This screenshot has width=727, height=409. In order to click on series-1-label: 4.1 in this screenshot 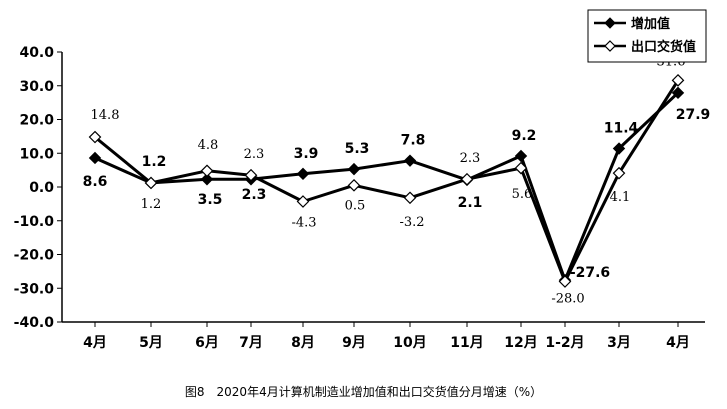, I will do `click(620, 197)`.